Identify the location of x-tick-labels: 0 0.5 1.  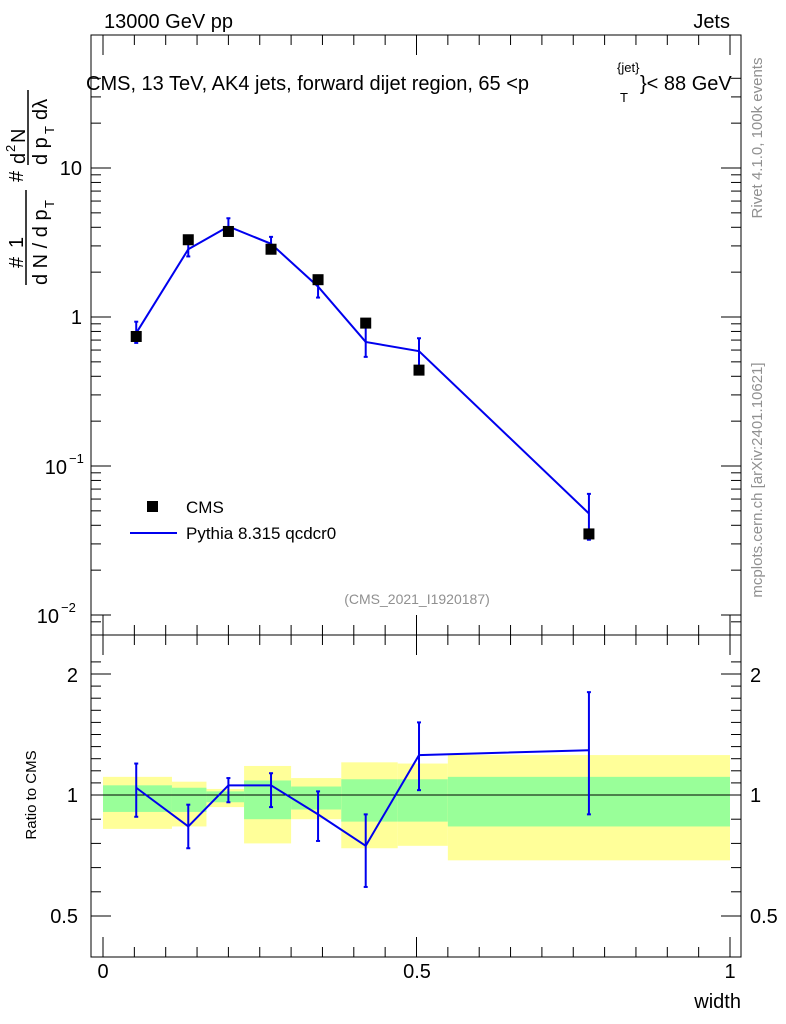
(416, 972).